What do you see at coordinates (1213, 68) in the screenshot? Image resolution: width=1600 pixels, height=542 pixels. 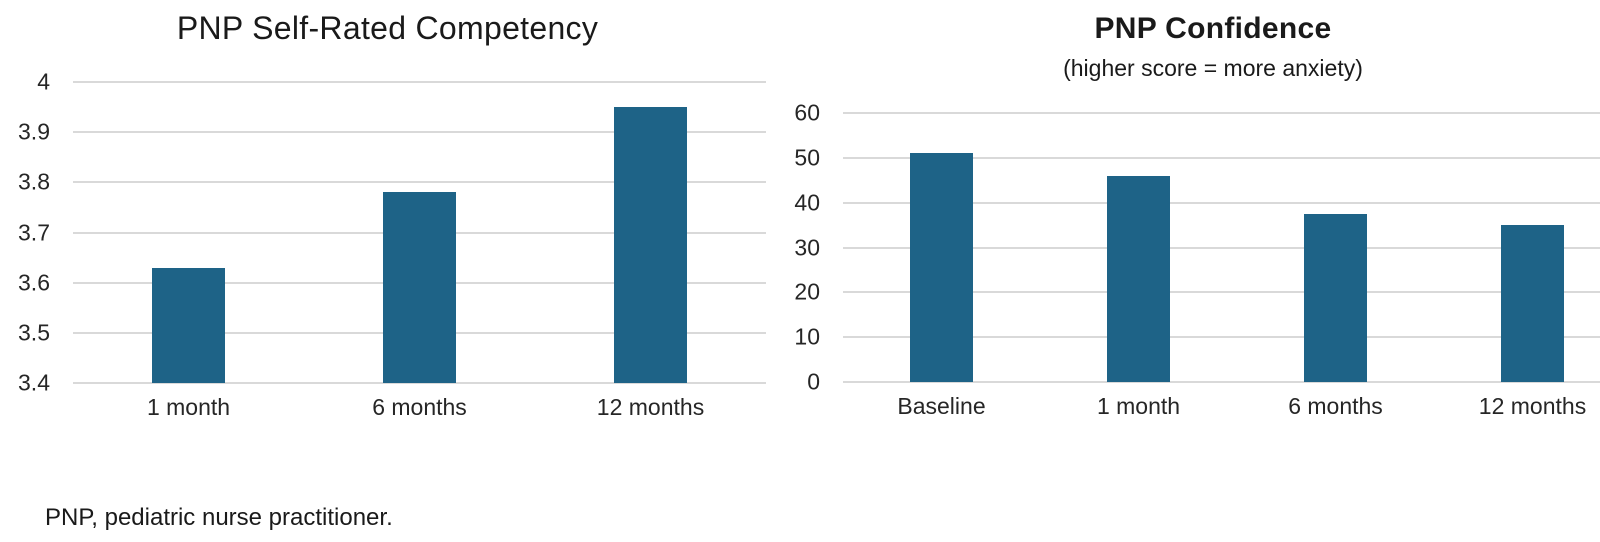 I see `chart-subtitle: (higher score = more anxiety)` at bounding box center [1213, 68].